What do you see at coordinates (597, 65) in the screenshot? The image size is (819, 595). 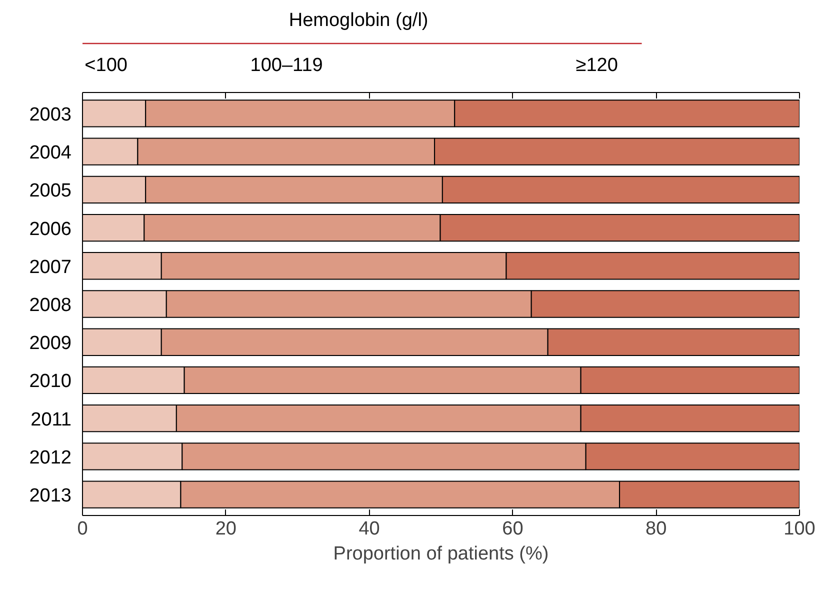 I see `series-label: ≥120` at bounding box center [597, 65].